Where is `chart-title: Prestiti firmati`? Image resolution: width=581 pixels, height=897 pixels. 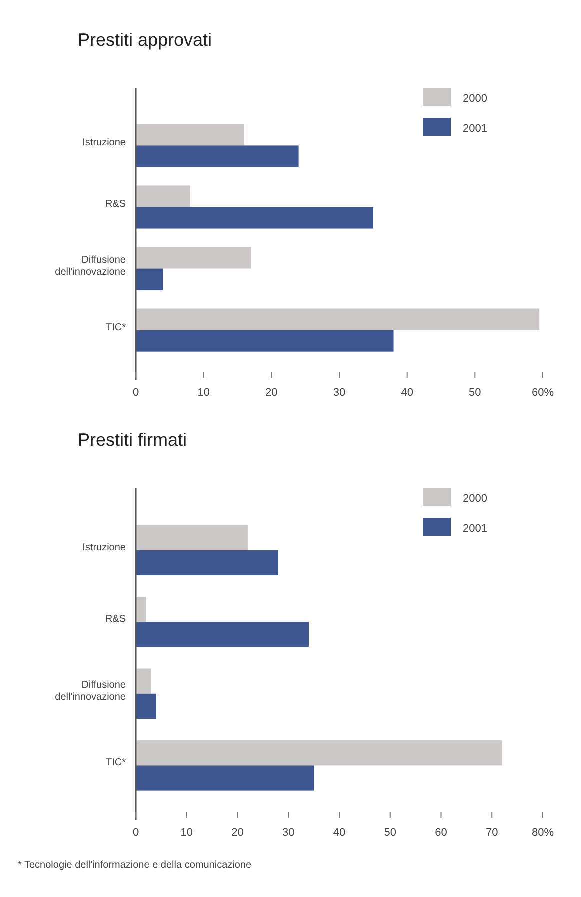 chart-title: Prestiti firmati is located at coordinates (133, 440).